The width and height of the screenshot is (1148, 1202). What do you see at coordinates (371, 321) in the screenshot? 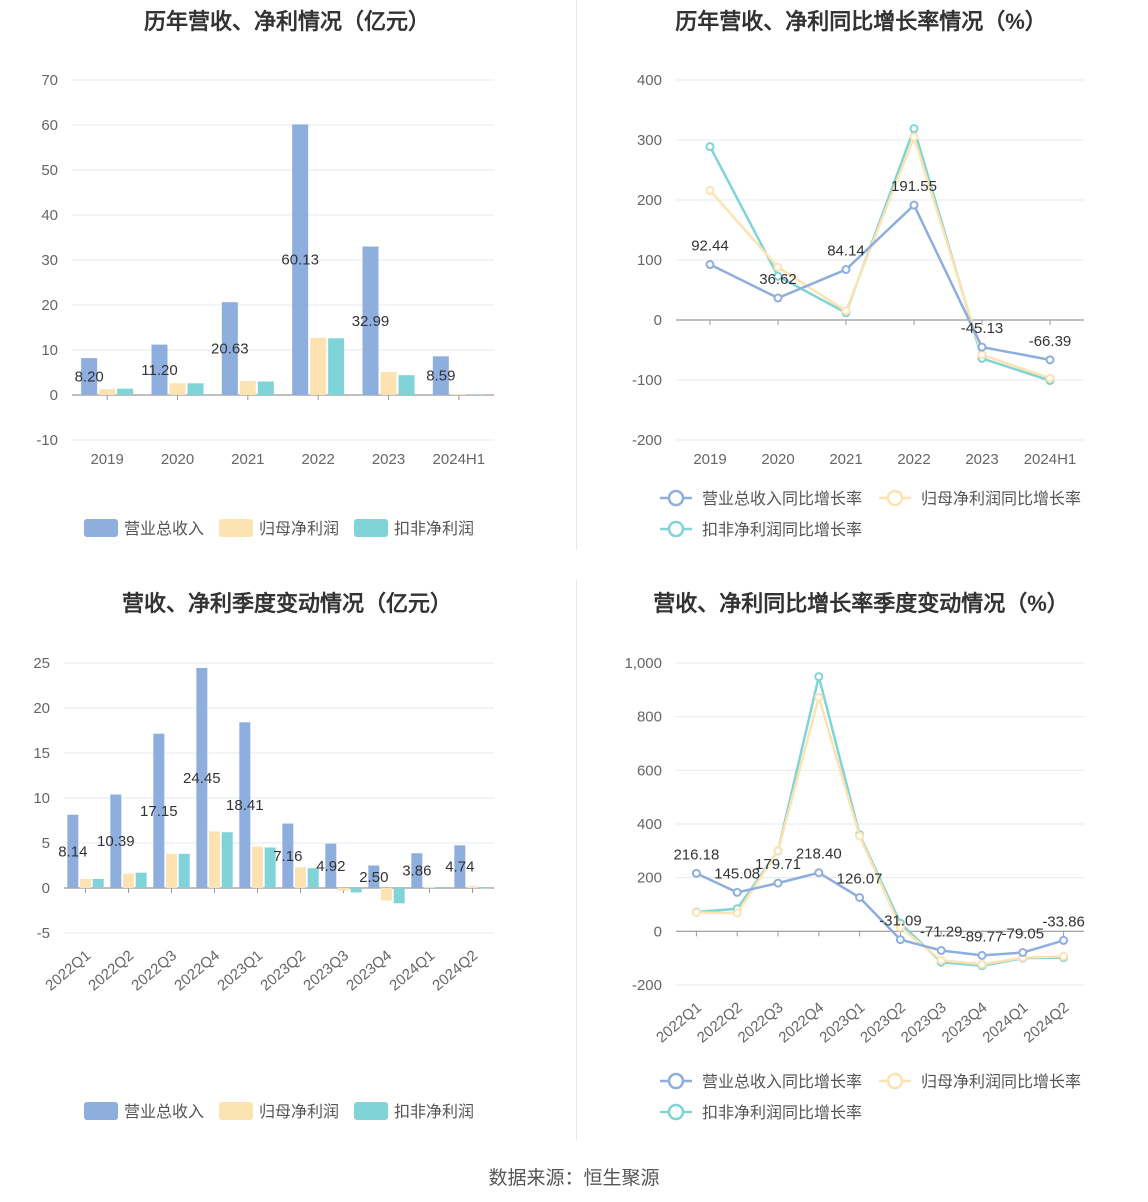
I see `data-label: 32.99` at bounding box center [371, 321].